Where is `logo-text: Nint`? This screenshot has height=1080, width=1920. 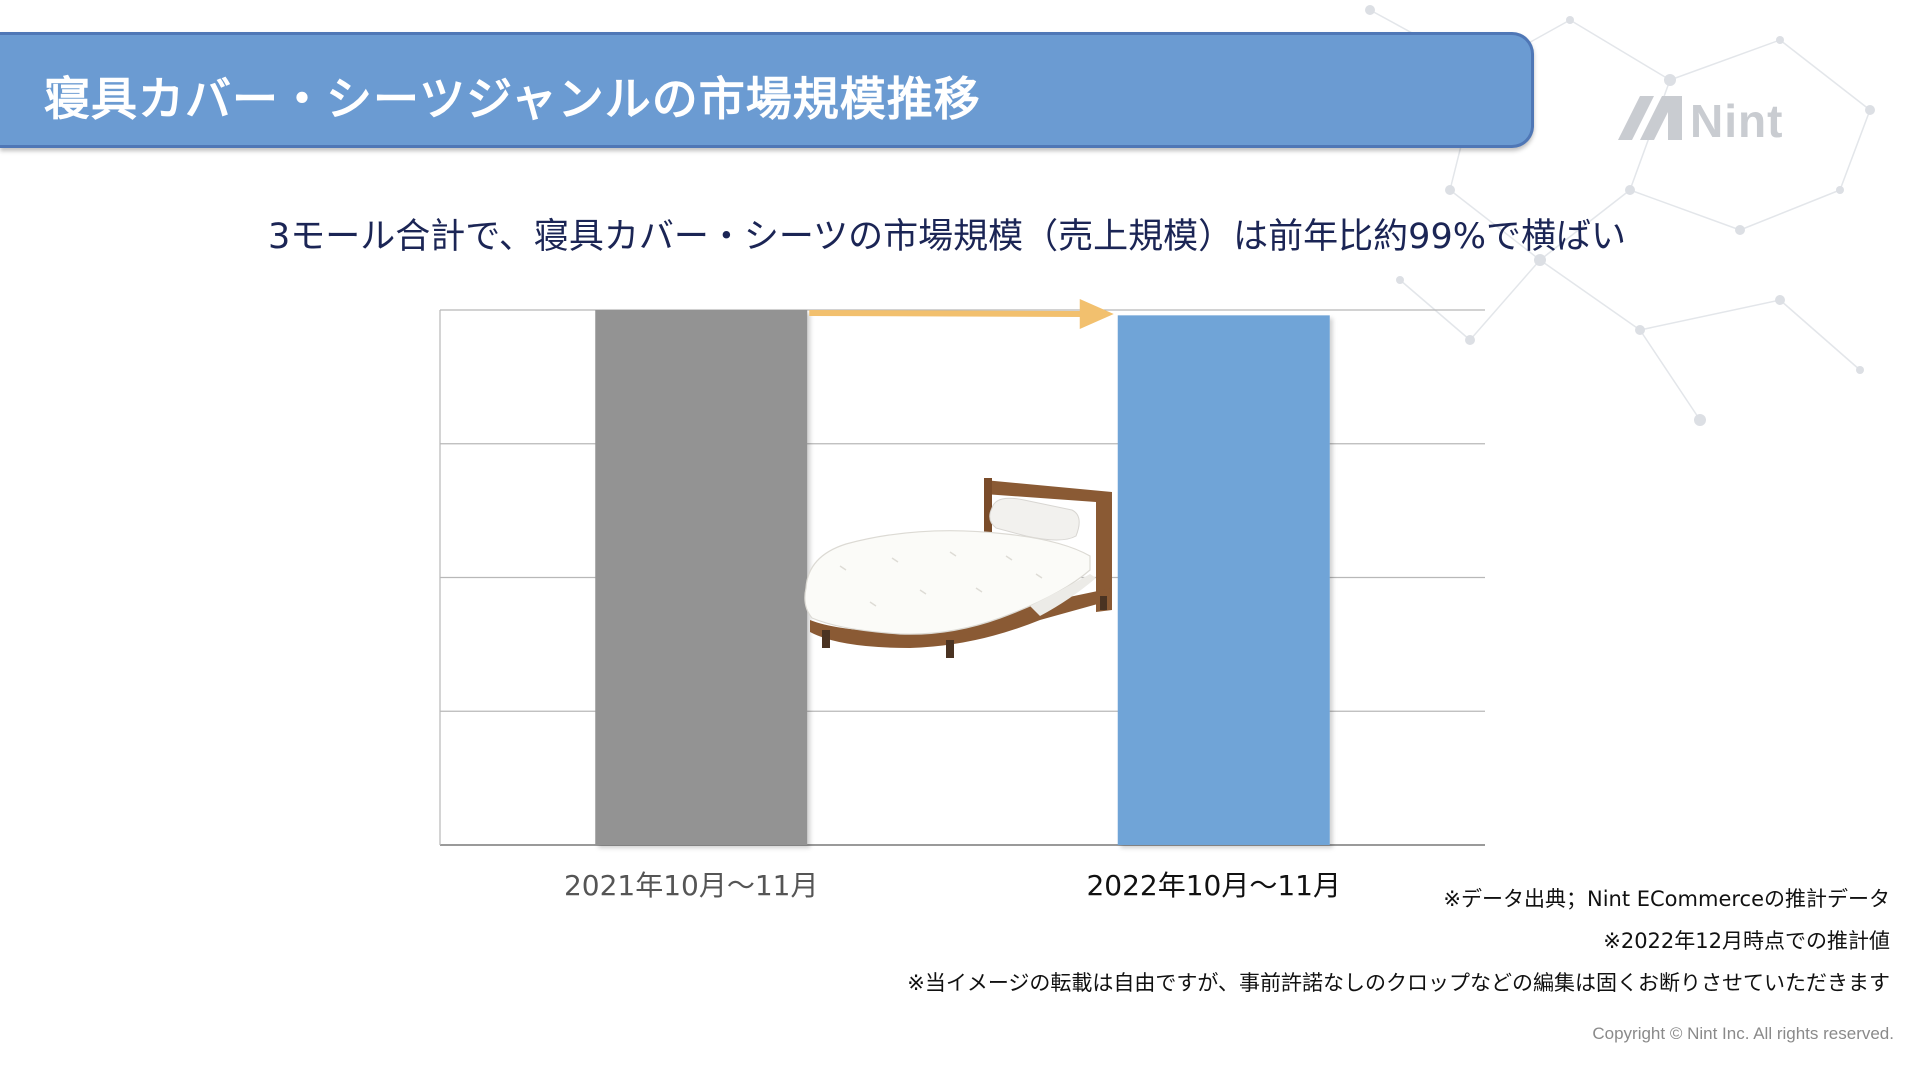 logo-text: Nint is located at coordinates (1737, 121).